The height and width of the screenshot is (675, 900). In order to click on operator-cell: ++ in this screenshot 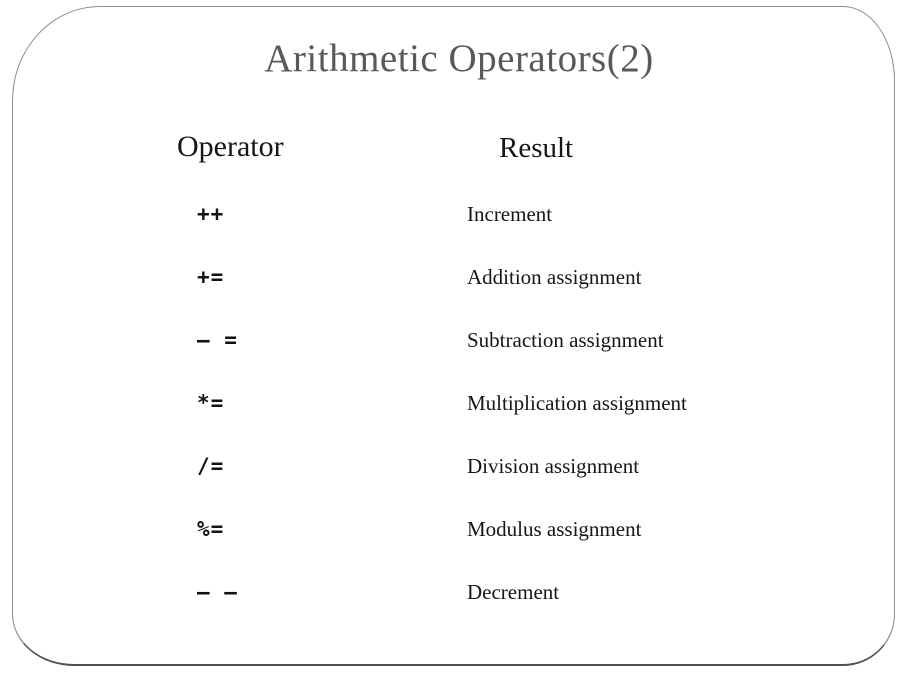, I will do `click(211, 214)`.